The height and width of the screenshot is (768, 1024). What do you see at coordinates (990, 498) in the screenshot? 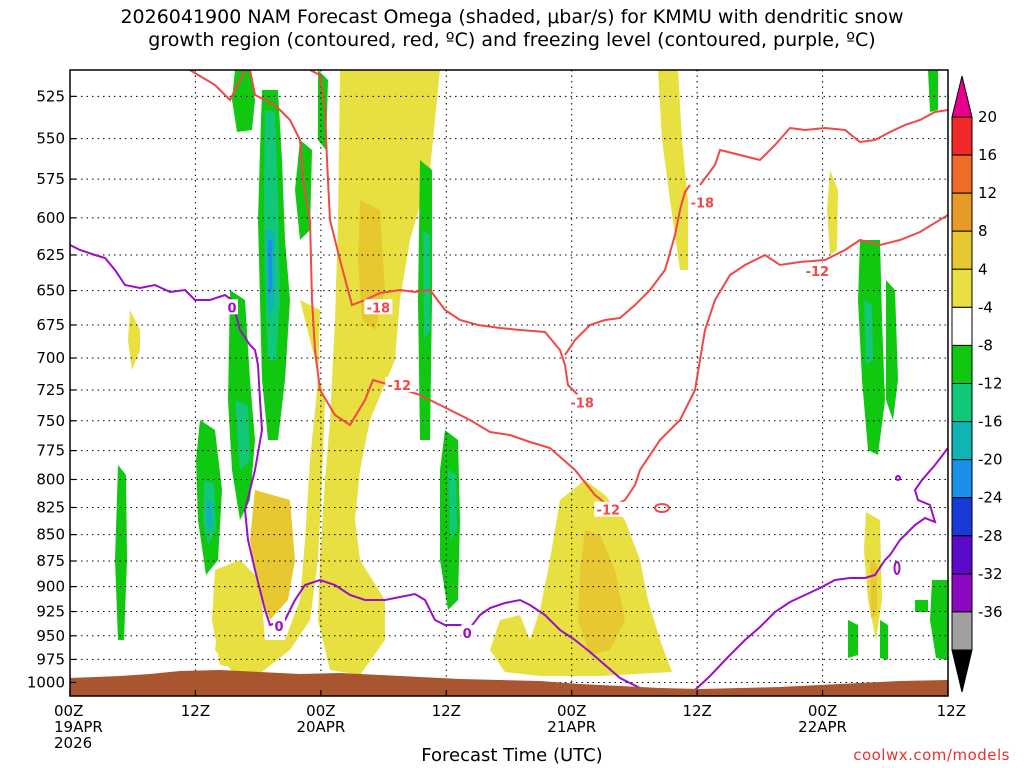
I see `colorbar-label: -24` at bounding box center [990, 498].